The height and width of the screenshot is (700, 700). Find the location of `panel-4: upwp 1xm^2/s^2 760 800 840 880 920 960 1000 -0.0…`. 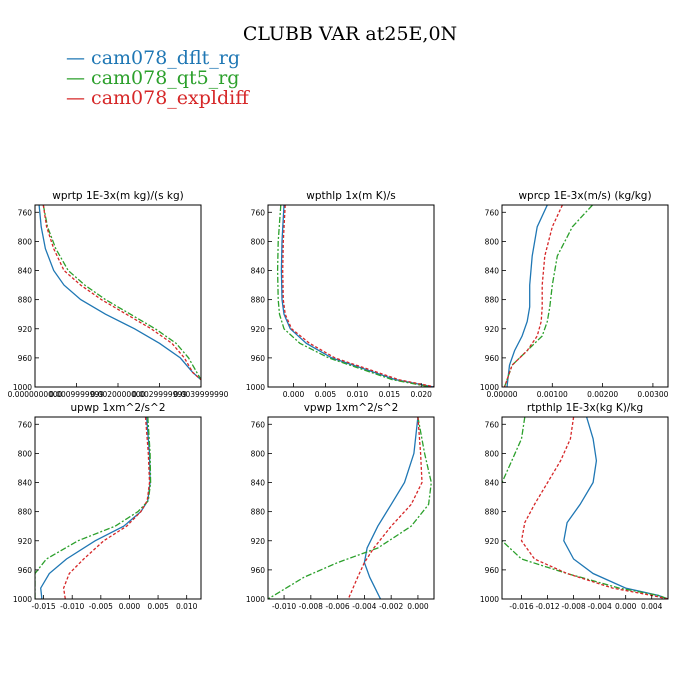

panel-4: upwp 1xm^2/s^2 760 800 840 880 920 960 1000 -0.0… is located at coordinates (107, 506).